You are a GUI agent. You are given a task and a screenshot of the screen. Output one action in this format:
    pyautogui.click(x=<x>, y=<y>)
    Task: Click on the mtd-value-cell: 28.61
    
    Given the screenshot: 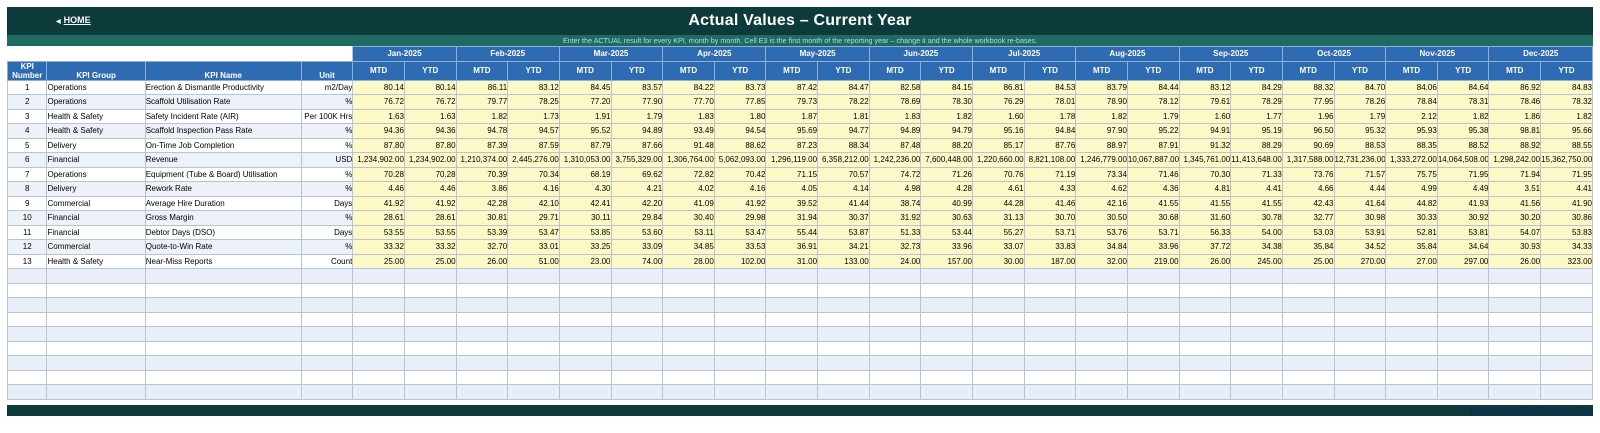 What is the action you would take?
    pyautogui.click(x=378, y=218)
    